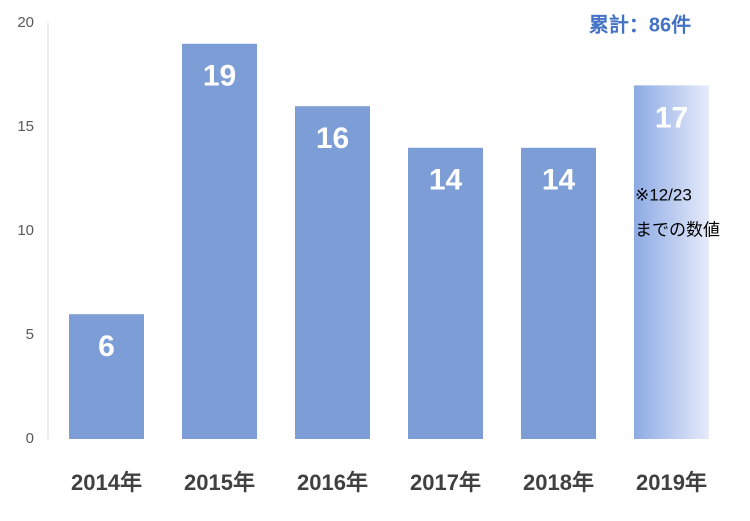 The image size is (750, 521). Describe the element at coordinates (663, 194) in the screenshot. I see `note-annotation: ※12/23` at that location.